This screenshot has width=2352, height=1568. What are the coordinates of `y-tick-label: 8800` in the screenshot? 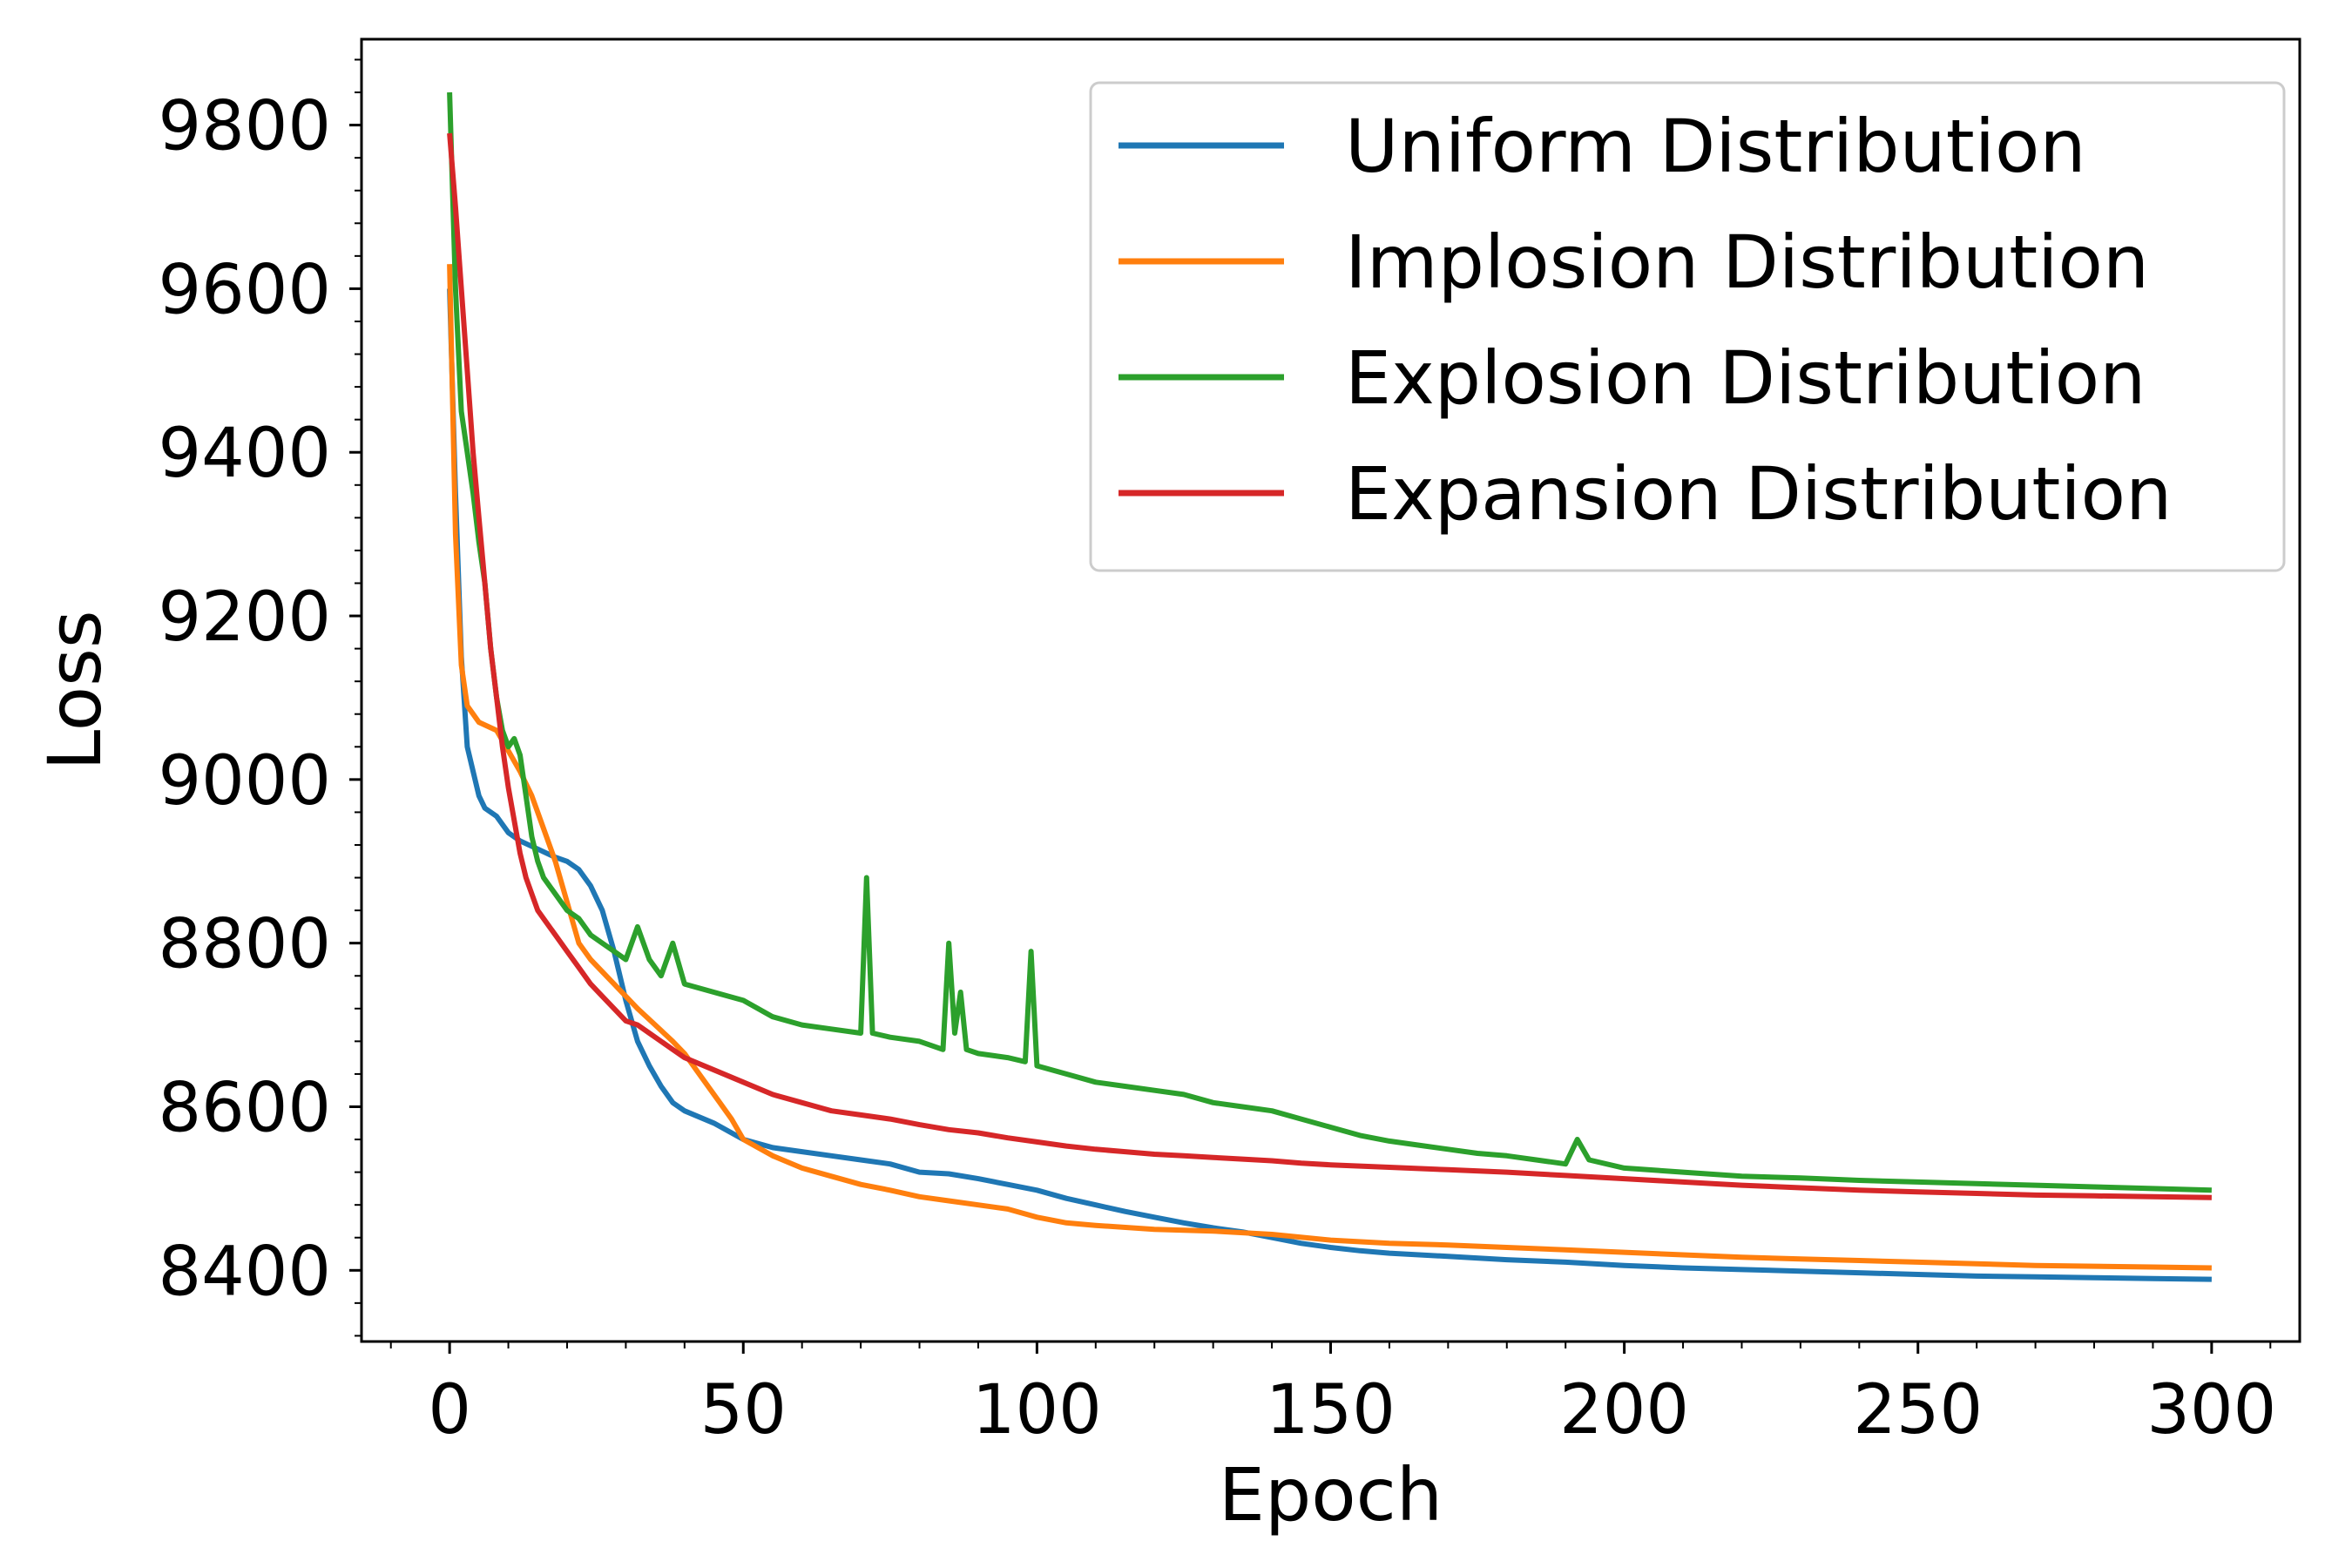 It's located at (245, 945).